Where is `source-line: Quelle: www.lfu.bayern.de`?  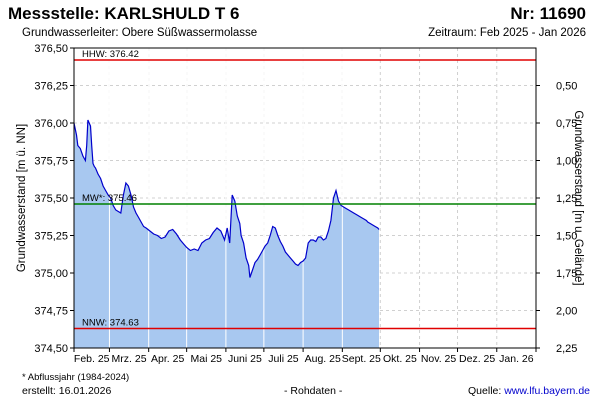
source-line: Quelle: www.lfu.bayern.de is located at coordinates (529, 391).